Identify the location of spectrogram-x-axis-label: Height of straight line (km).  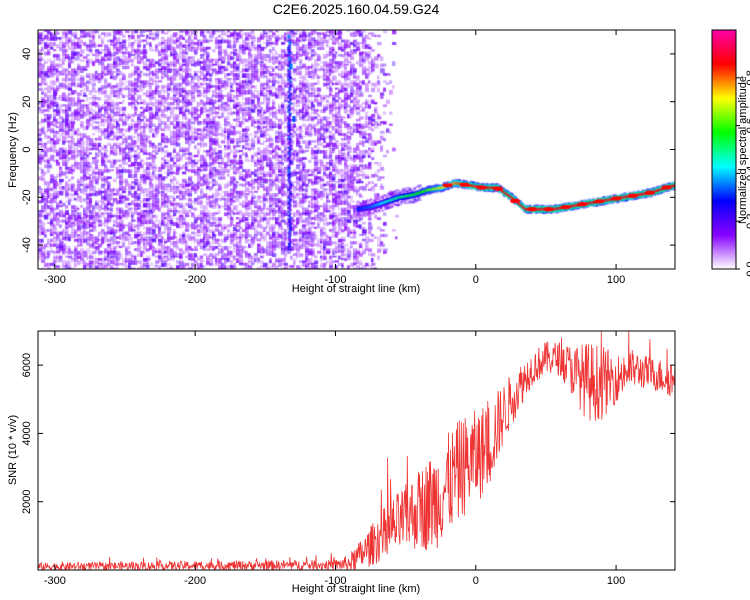
(356, 289).